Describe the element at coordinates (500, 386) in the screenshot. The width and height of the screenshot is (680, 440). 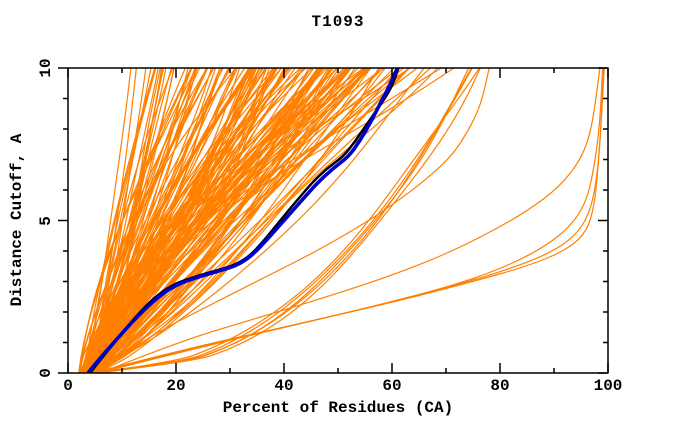
I see `x-tick-label: 80` at that location.